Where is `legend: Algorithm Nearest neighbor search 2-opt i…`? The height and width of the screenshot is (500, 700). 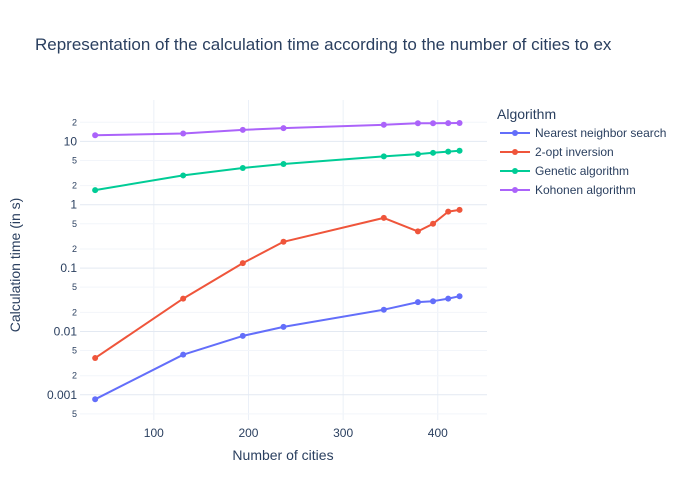
legend: Algorithm Nearest neighbor search 2-opt i… is located at coordinates (581, 151).